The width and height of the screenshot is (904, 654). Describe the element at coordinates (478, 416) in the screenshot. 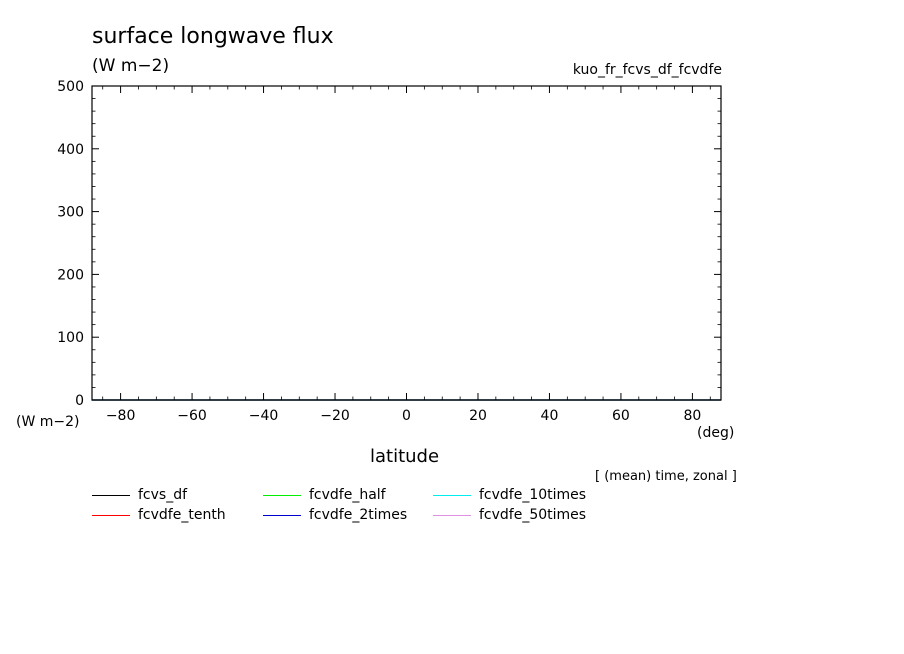

I see `x-tick-label: 20` at that location.